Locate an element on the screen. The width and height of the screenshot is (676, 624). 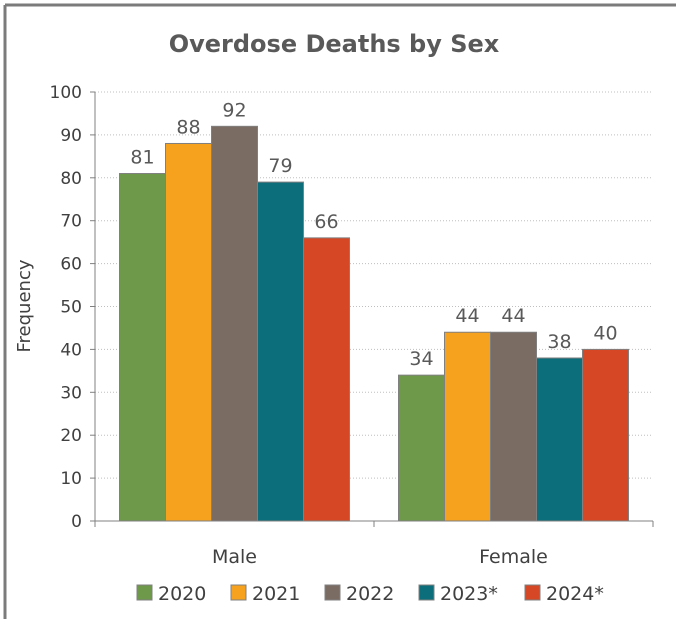
legend-entry-label: 2021 is located at coordinates (276, 594).